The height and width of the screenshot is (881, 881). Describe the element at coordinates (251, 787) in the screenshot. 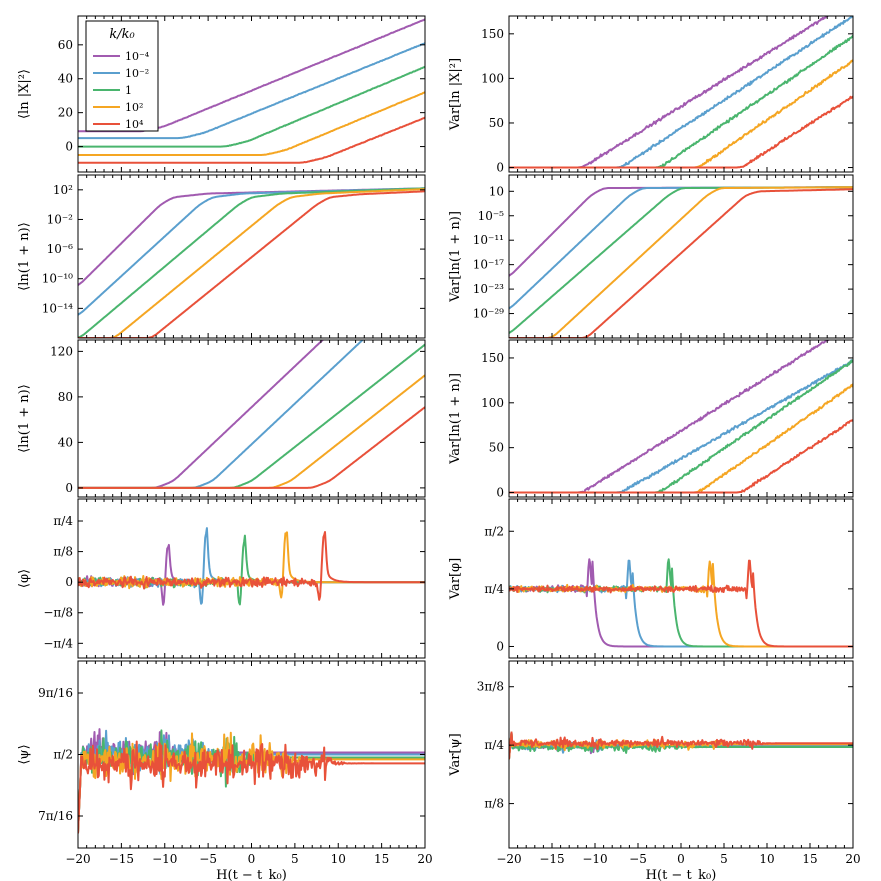

I see `line-psi-mean-1e4` at that location.